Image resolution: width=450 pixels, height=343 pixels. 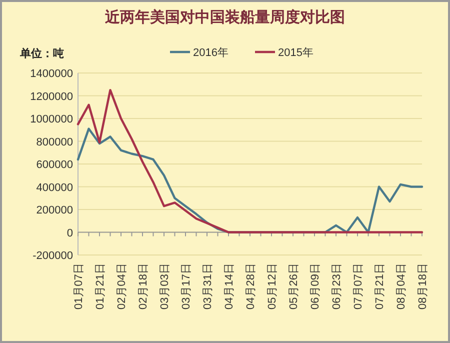 What do you see at coordinates (122, 286) in the screenshot?
I see `x-tick-label: 02月04日` at bounding box center [122, 286].